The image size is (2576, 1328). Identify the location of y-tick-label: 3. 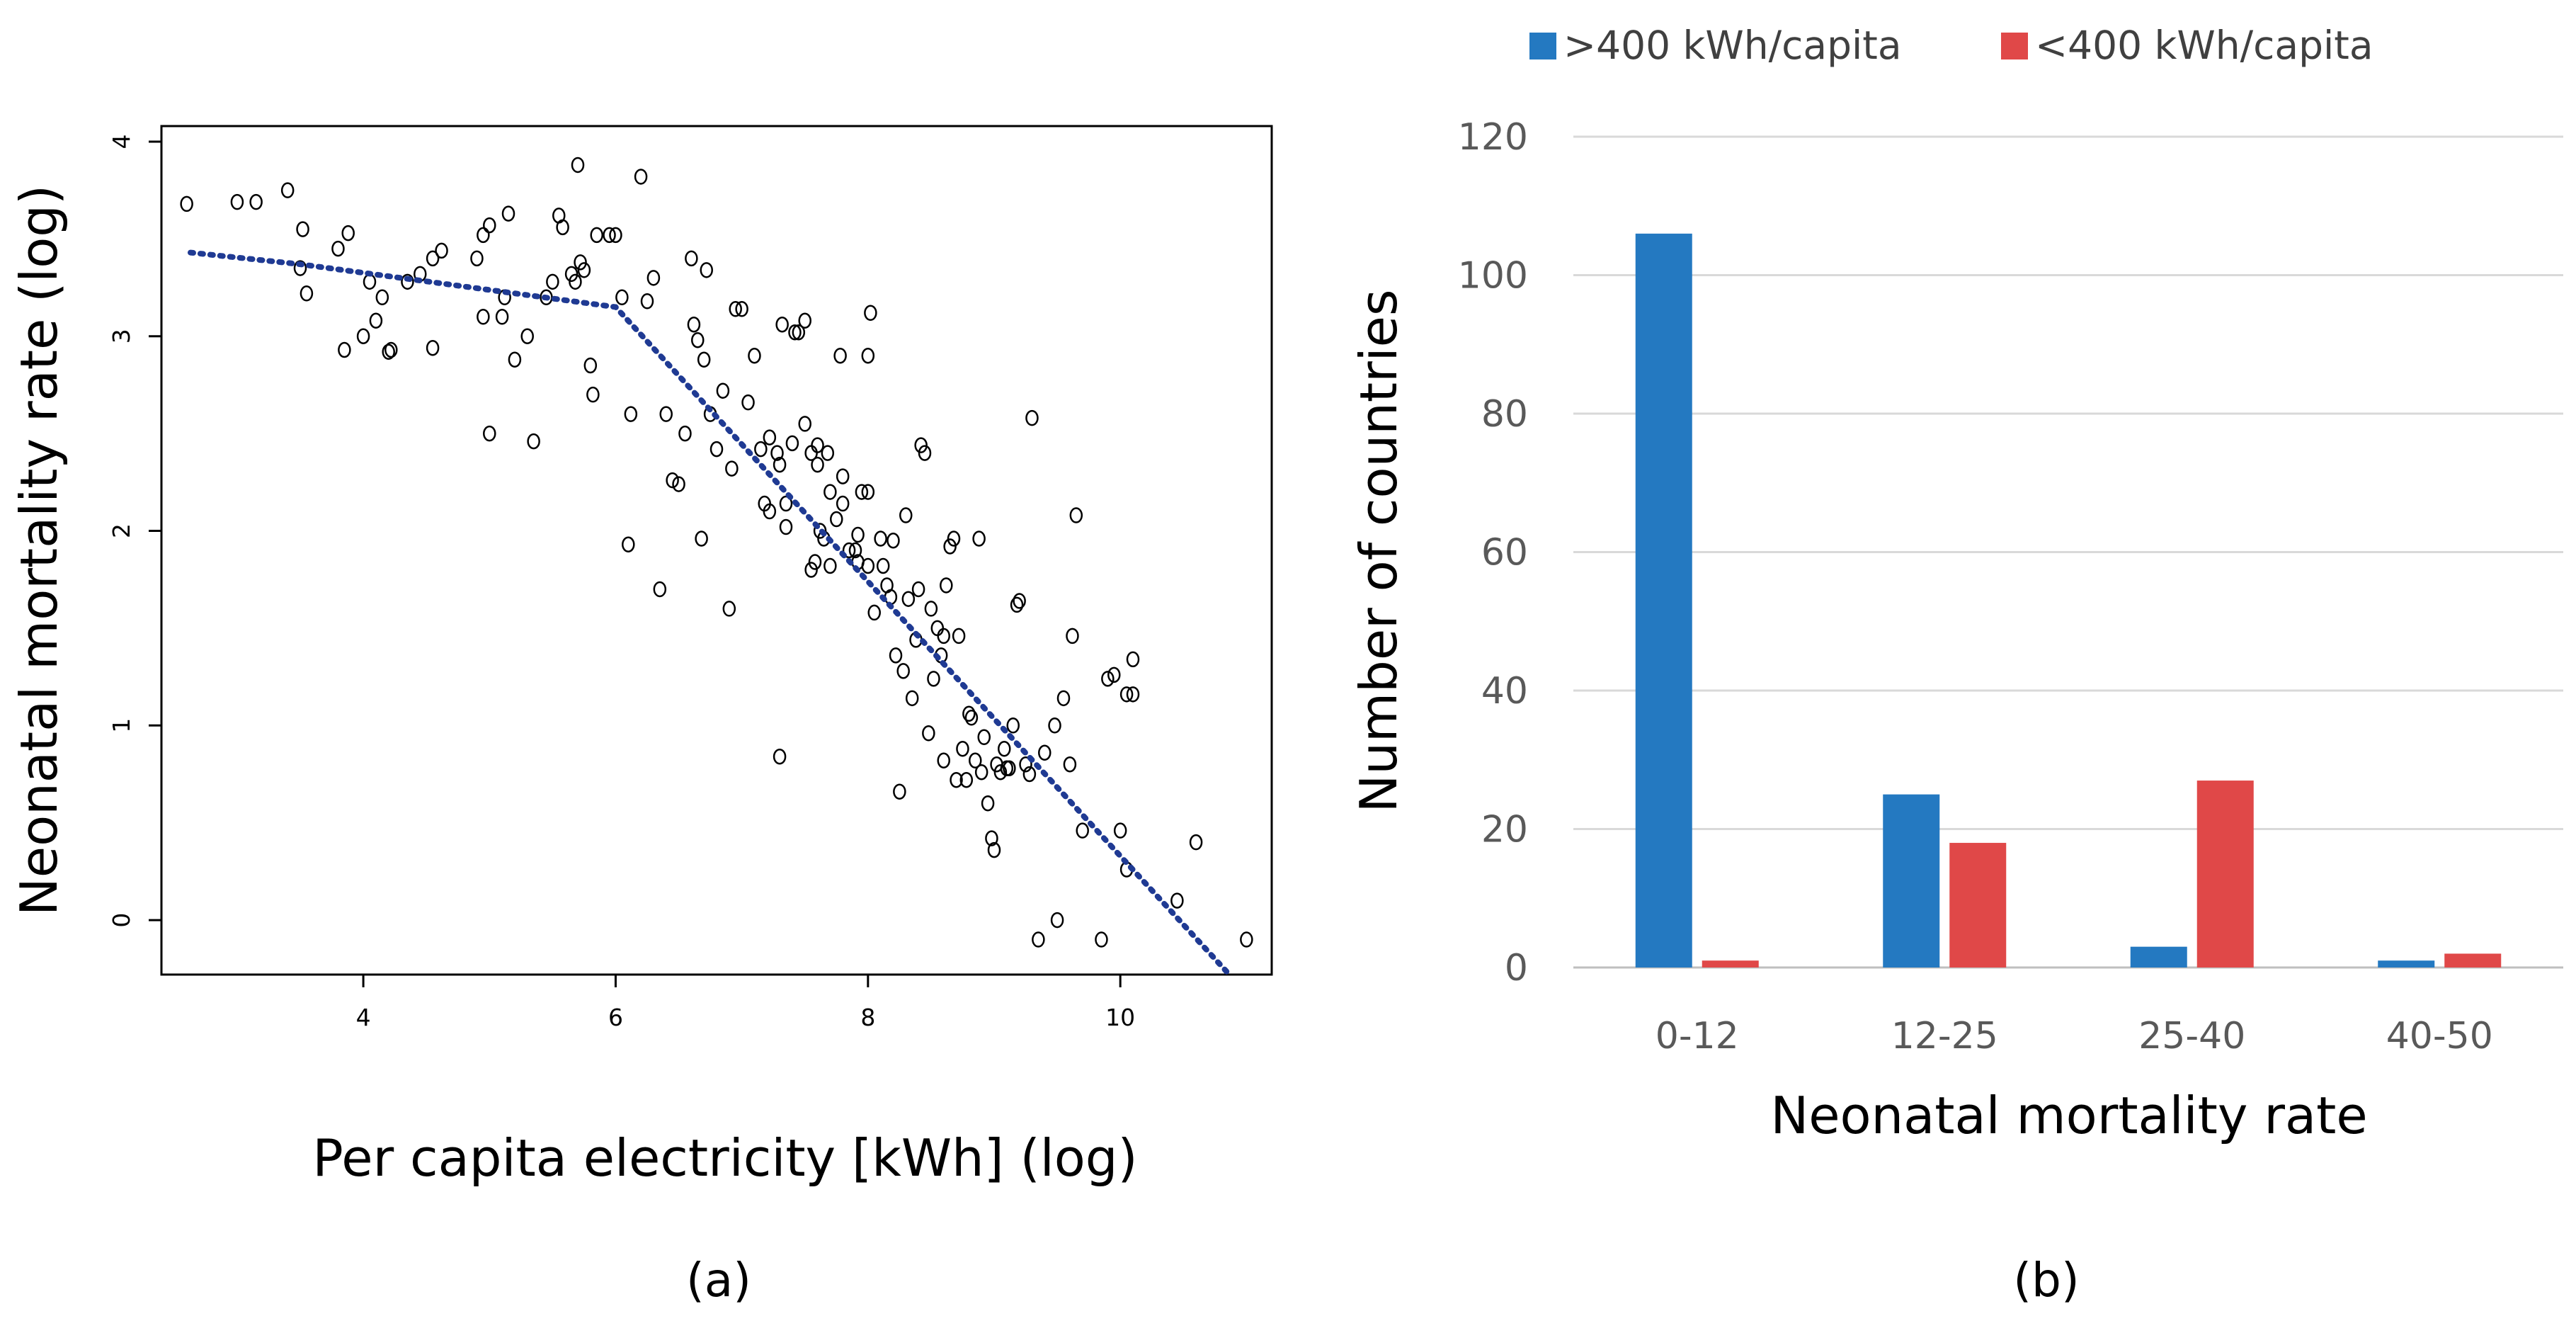
(122, 336).